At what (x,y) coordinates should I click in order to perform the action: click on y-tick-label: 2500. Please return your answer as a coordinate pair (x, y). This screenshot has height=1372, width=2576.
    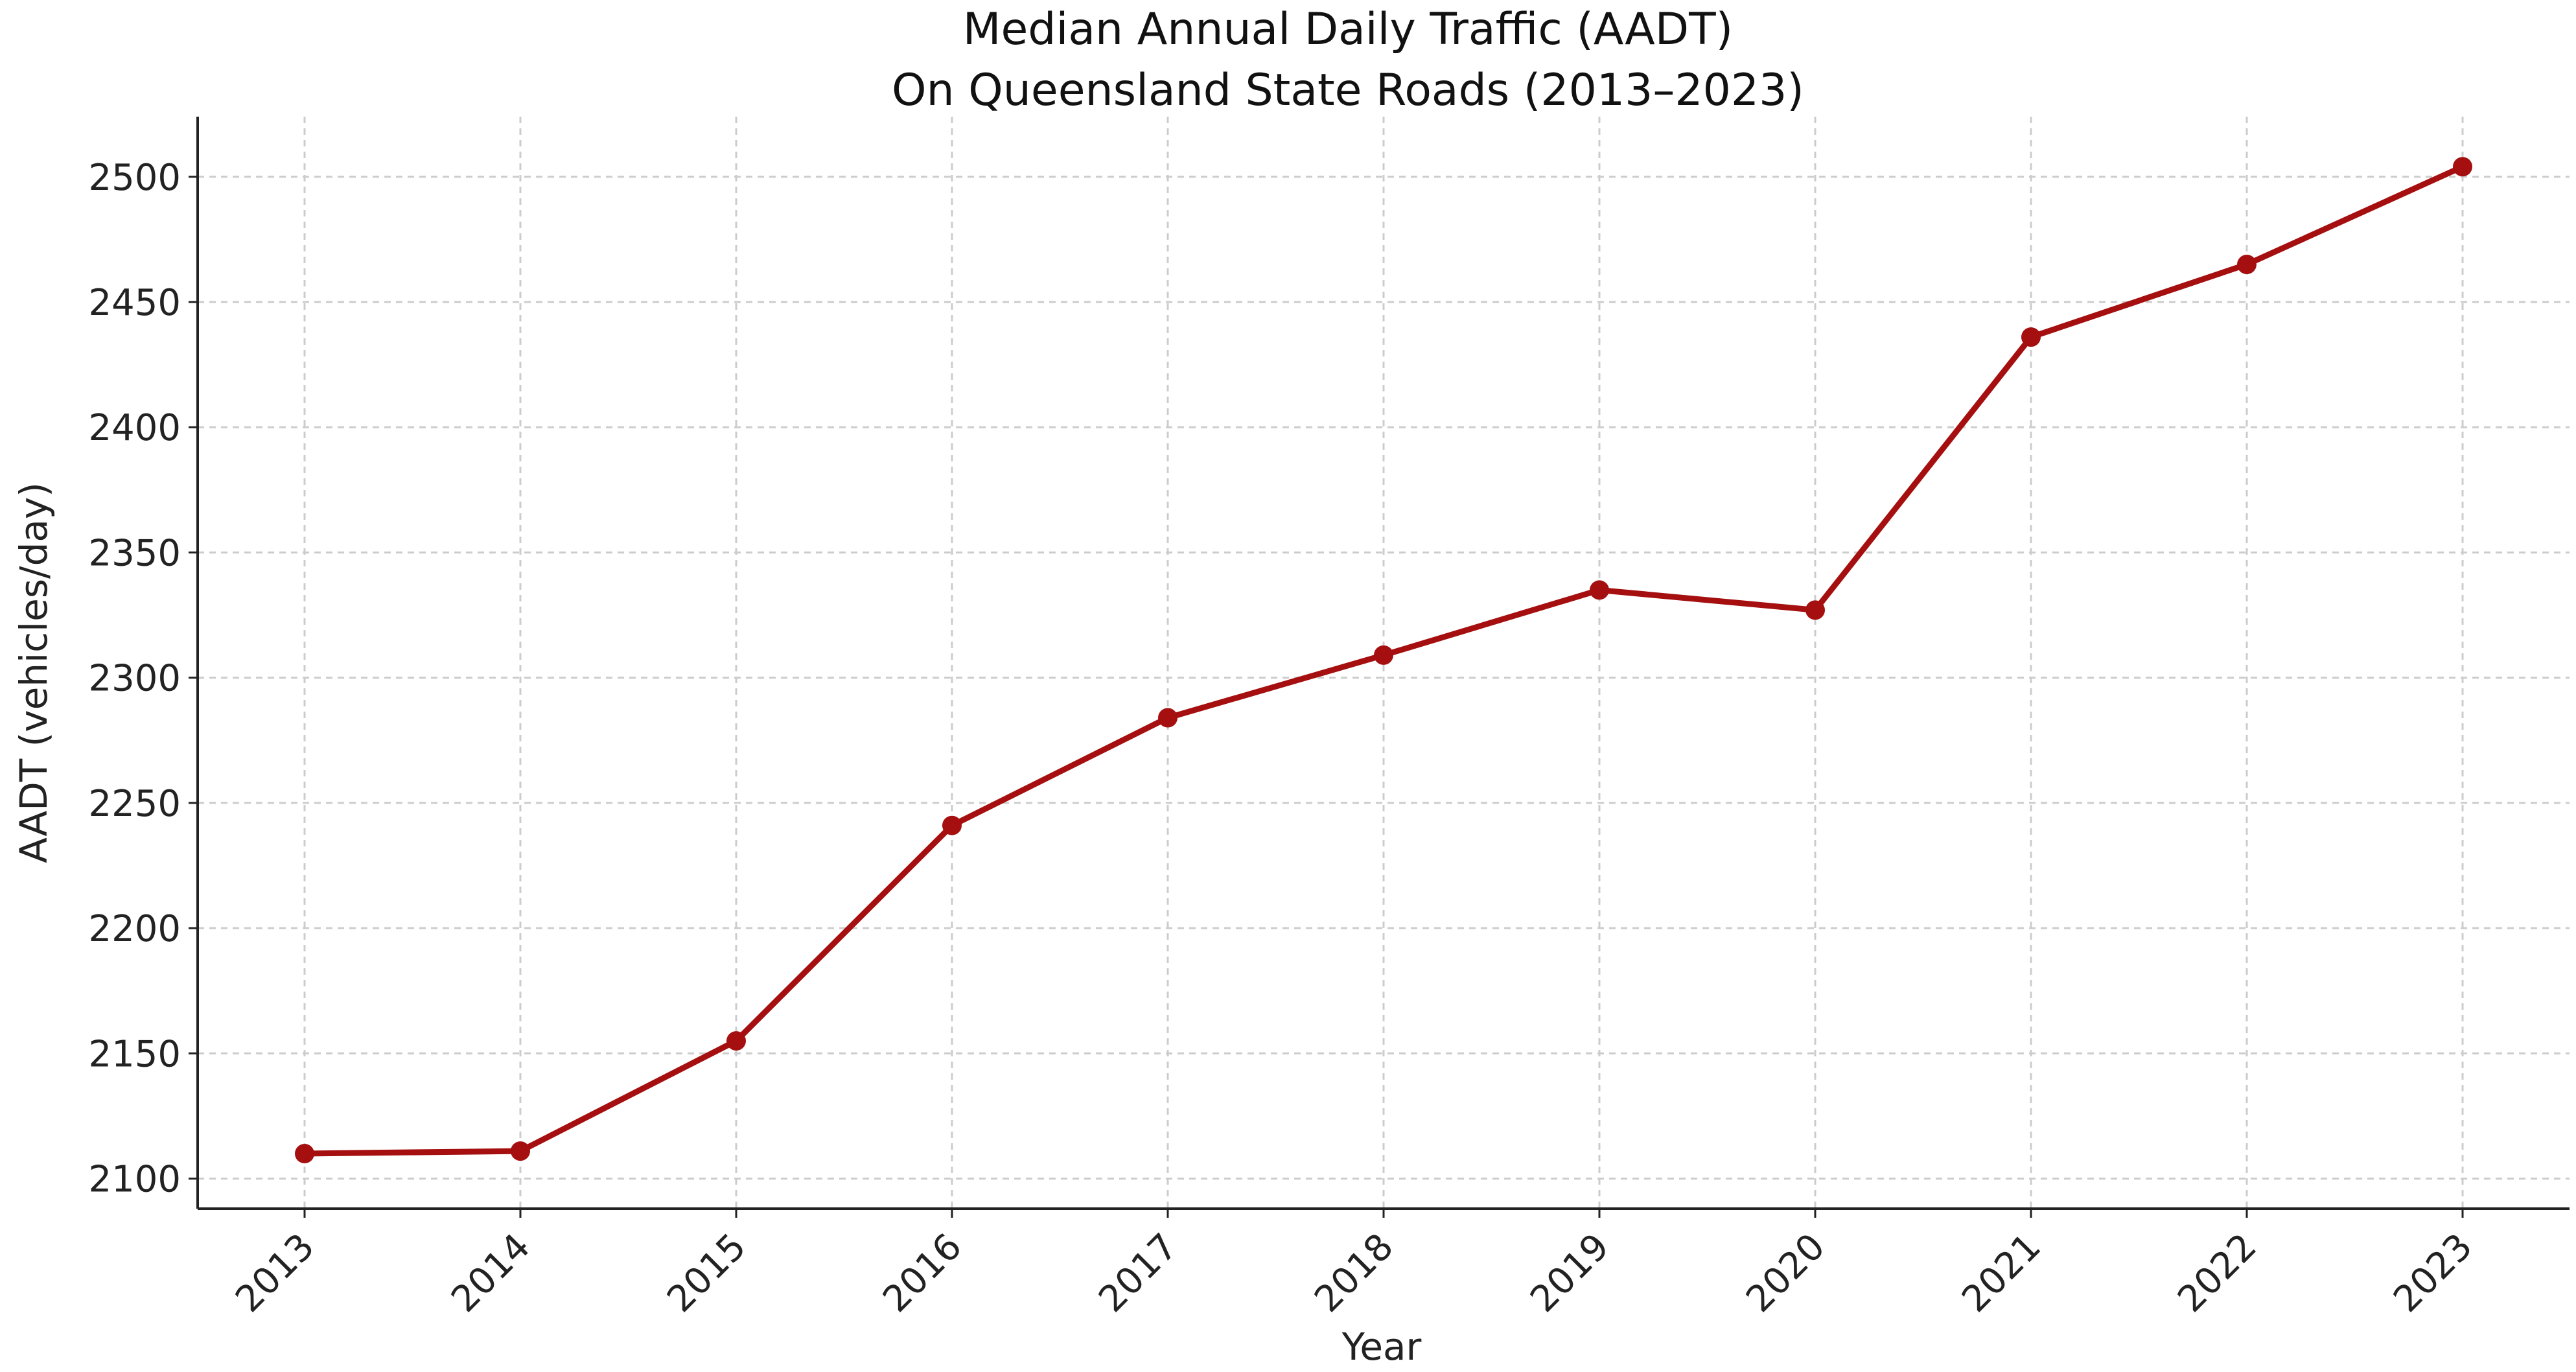
    Looking at the image, I should click on (134, 178).